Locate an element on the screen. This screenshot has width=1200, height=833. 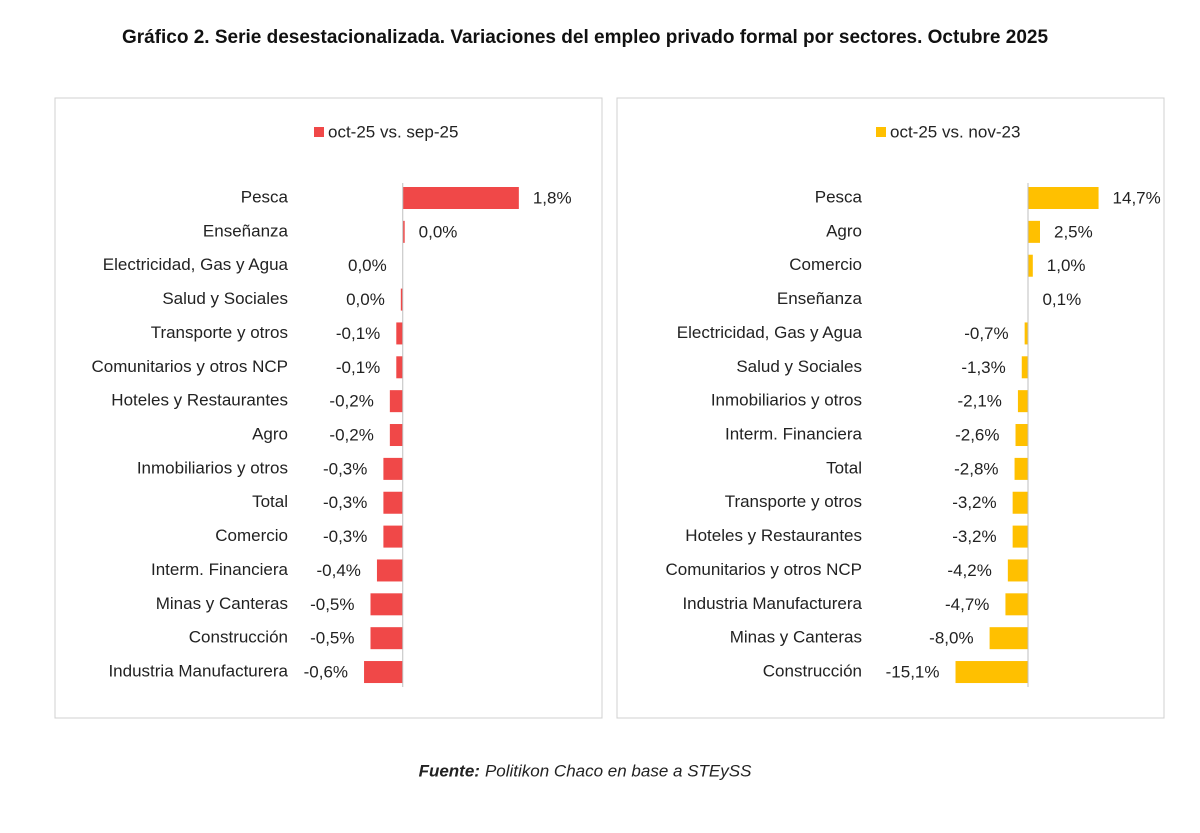
data-label: -4,2% is located at coordinates (969, 570).